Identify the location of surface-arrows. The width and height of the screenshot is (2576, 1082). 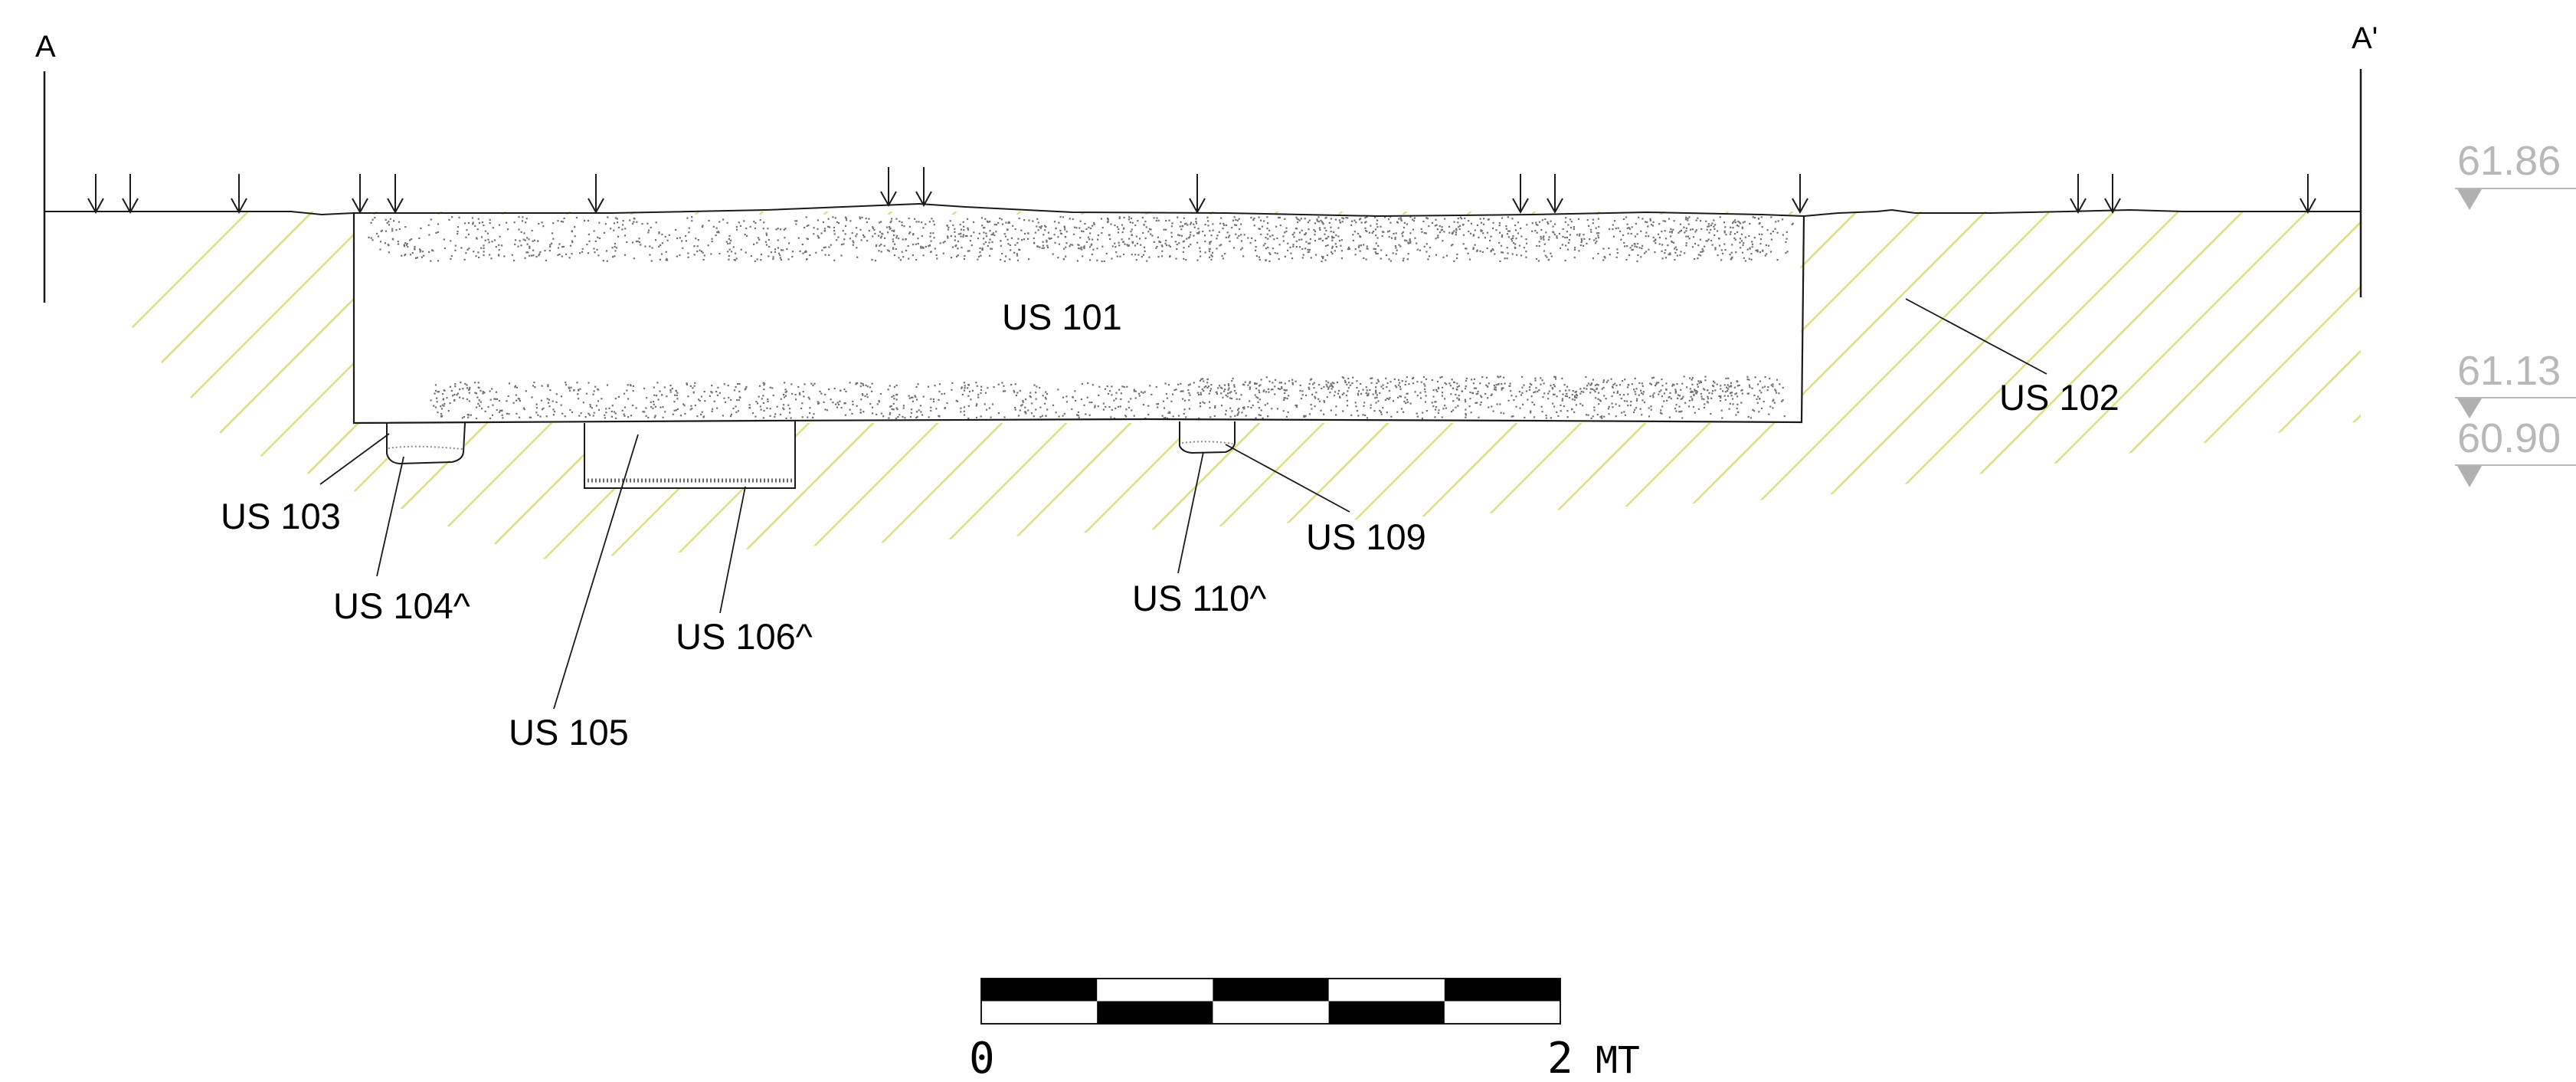
(1201, 191).